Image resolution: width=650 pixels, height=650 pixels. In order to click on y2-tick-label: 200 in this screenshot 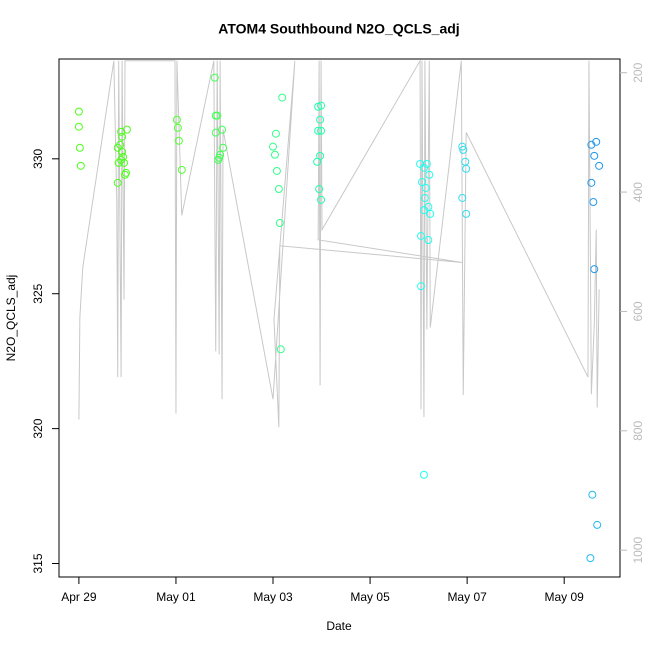, I will do `click(638, 72)`.